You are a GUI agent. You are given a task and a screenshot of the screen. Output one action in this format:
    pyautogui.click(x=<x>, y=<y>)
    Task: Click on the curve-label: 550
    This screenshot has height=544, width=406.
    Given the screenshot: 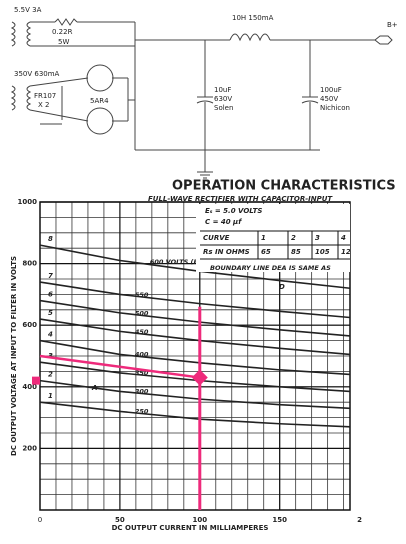 What is the action you would take?
    pyautogui.click(x=142, y=295)
    